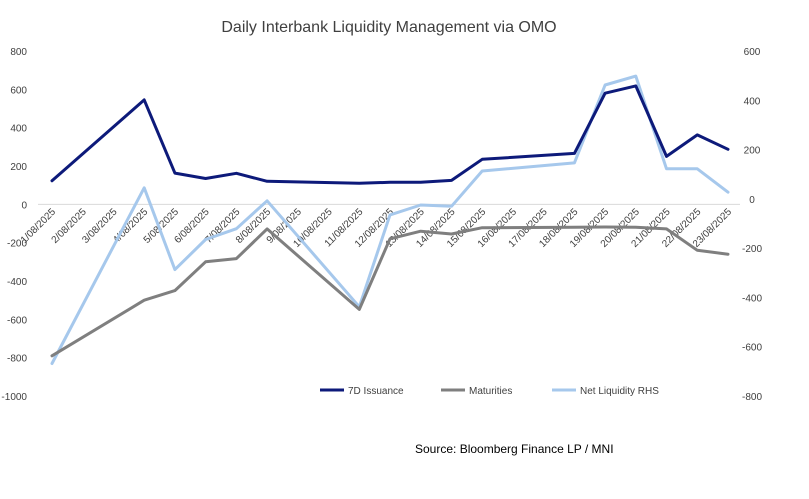 This screenshot has height=499, width=809. Describe the element at coordinates (18, 90) in the screenshot. I see `left-tick-label: 600` at that location.